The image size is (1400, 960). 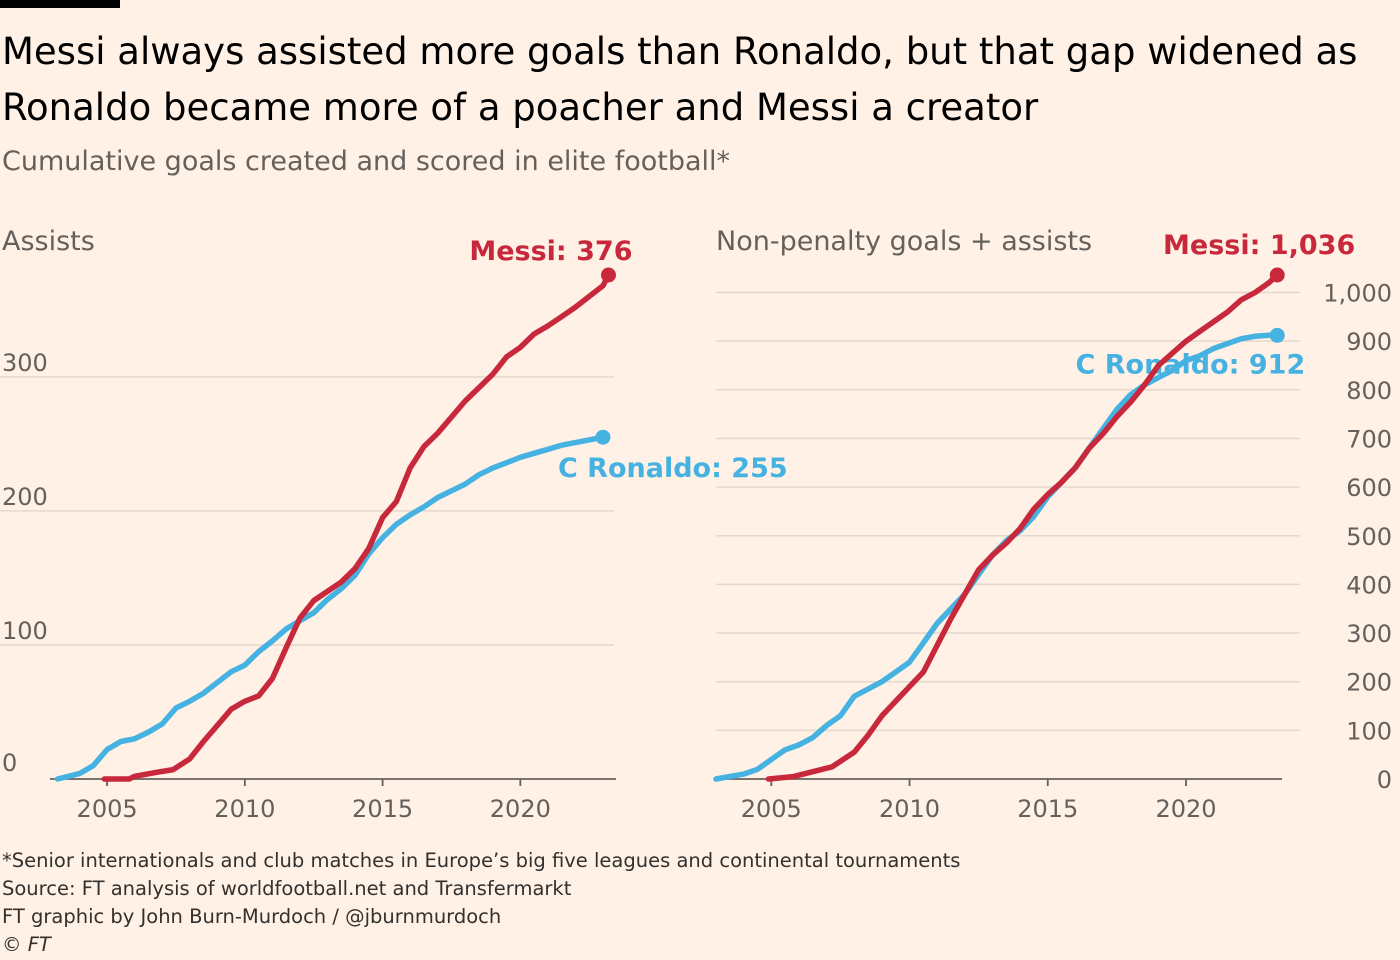 I want to click on y-tick-label: 800, so click(x=1369, y=391).